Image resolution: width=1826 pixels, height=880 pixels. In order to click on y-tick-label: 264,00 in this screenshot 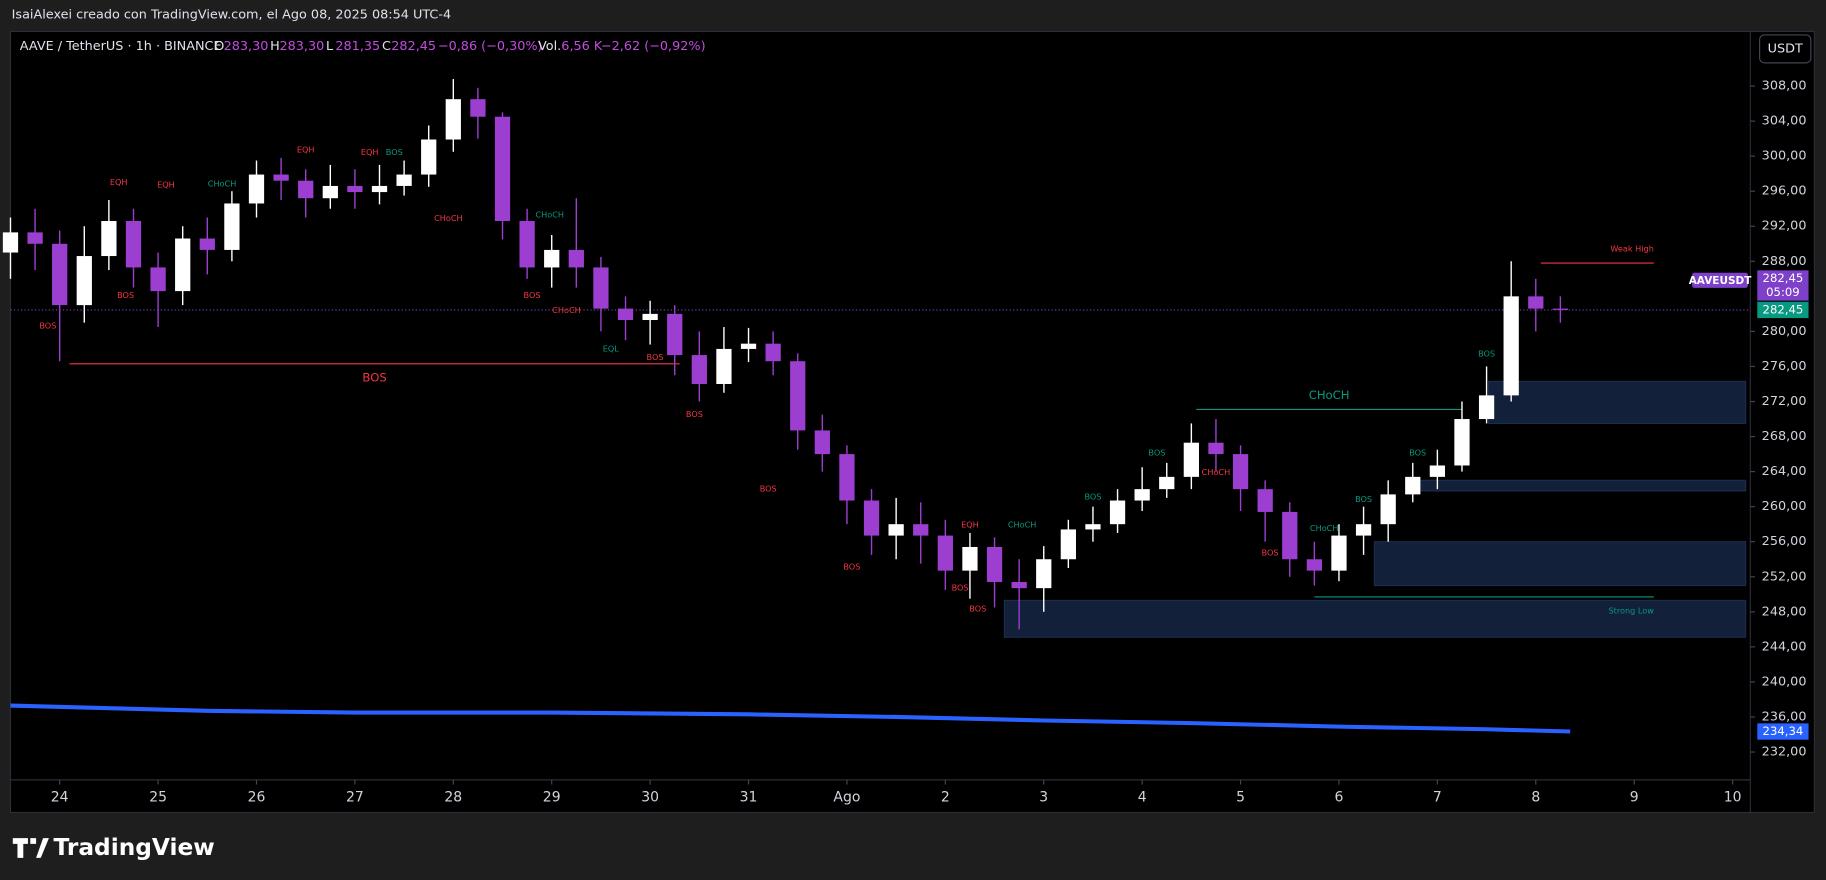, I will do `click(1784, 471)`.